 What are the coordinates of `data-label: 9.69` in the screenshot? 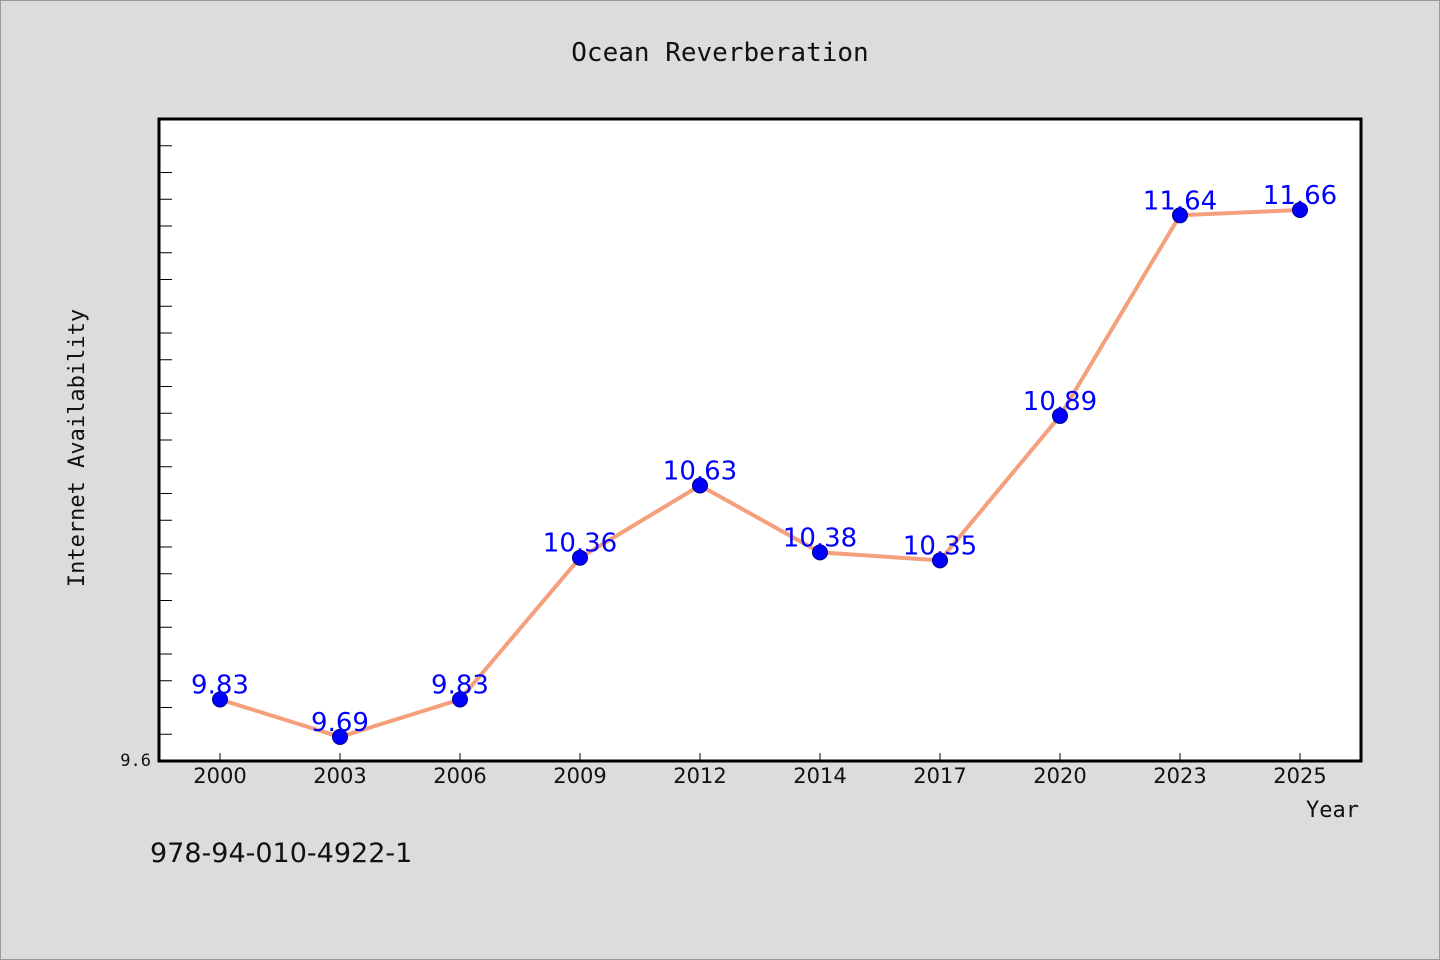 It's located at (340, 723).